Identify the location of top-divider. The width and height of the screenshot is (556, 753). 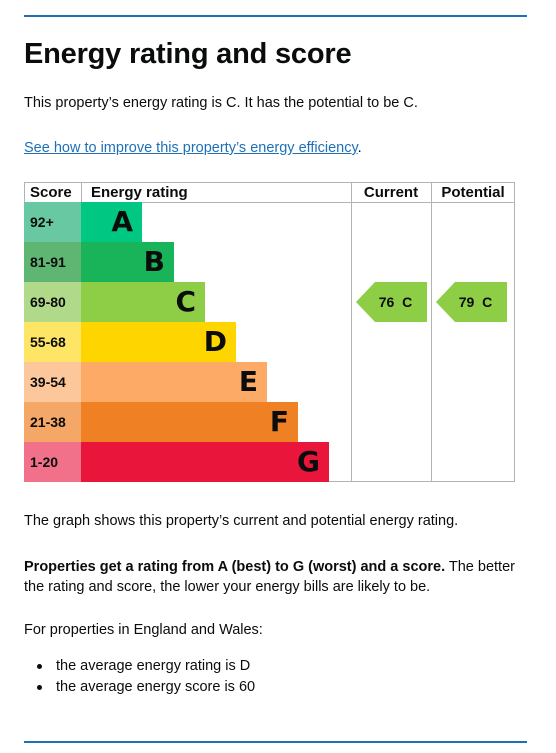
(275, 16).